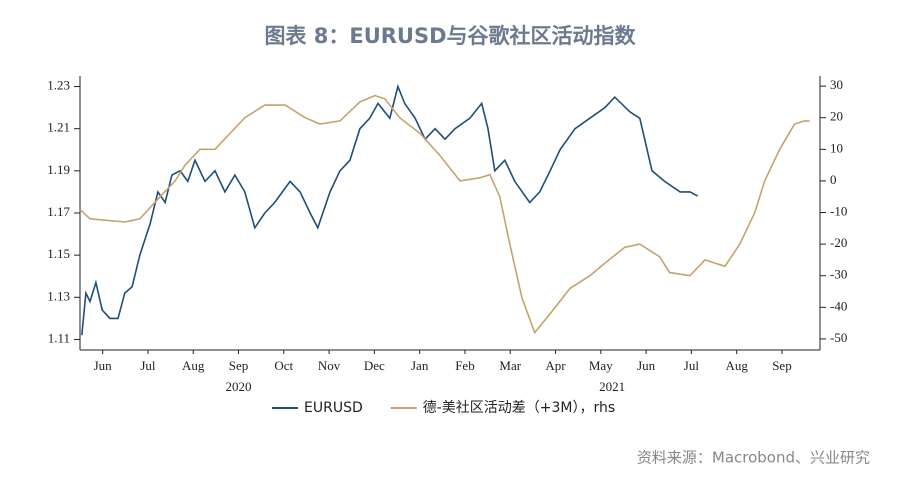  Describe the element at coordinates (58, 85) in the screenshot. I see `y-tick-label: 1.23` at that location.